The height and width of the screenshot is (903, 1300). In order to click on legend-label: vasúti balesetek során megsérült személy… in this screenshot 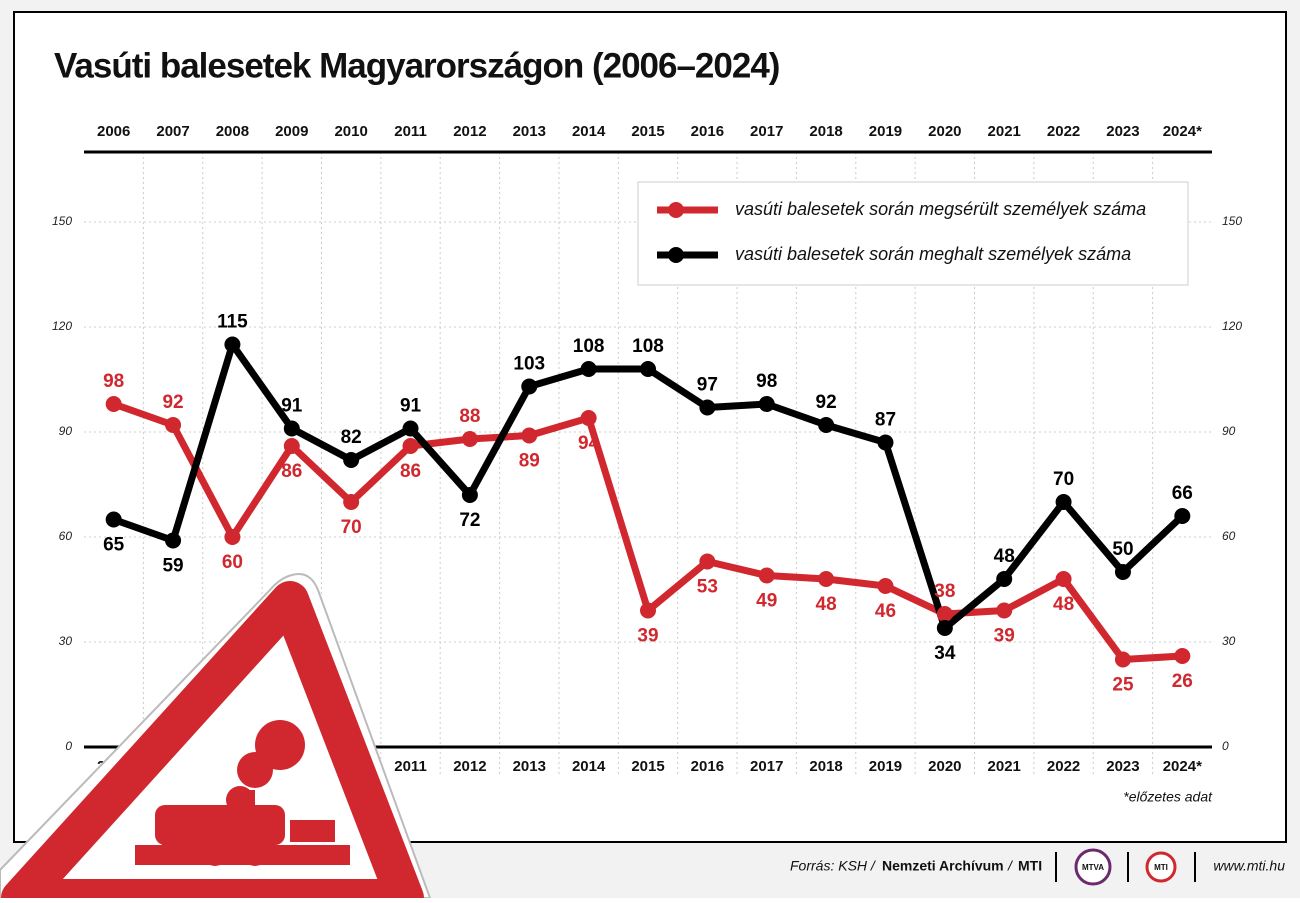, I will do `click(940, 209)`.